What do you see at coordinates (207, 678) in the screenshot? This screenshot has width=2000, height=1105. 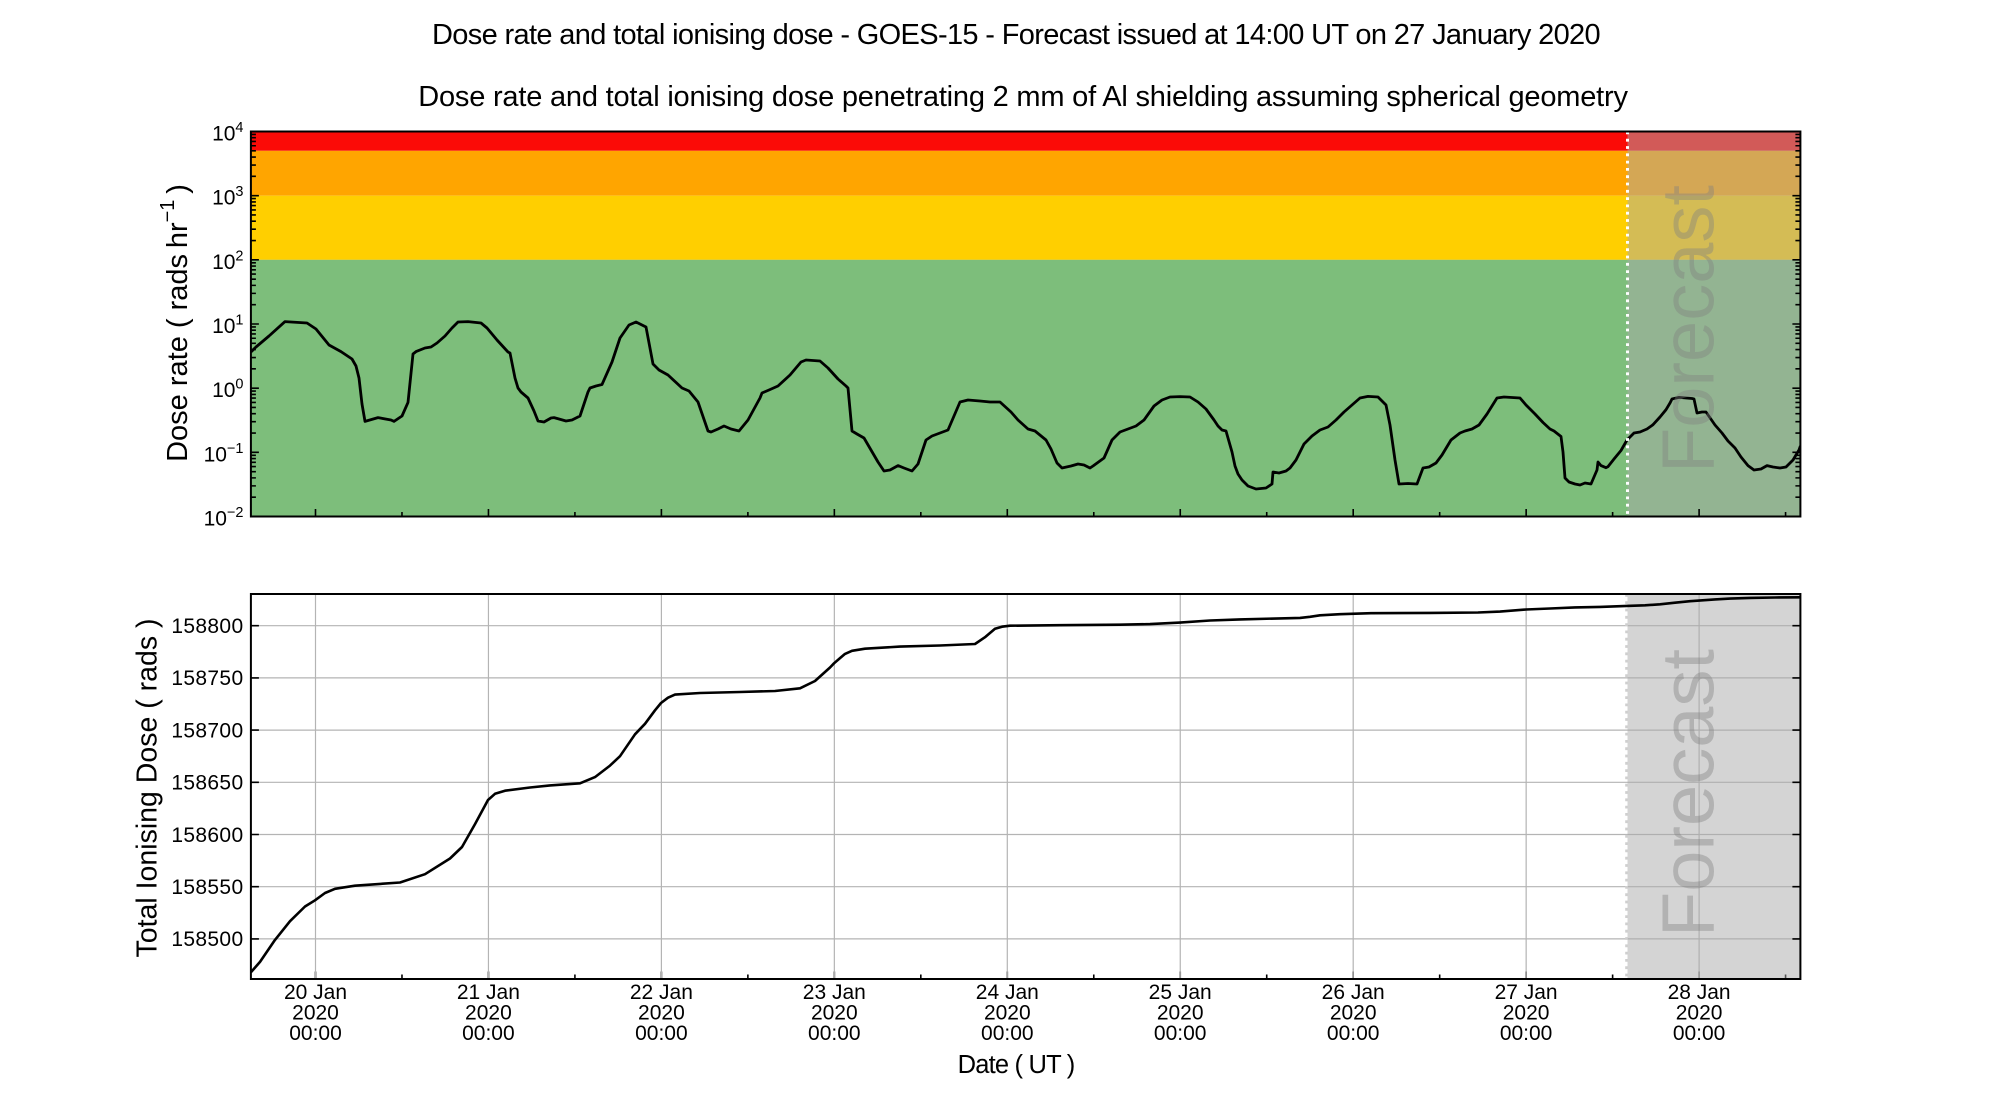 I see `svg-text: 158750` at bounding box center [207, 678].